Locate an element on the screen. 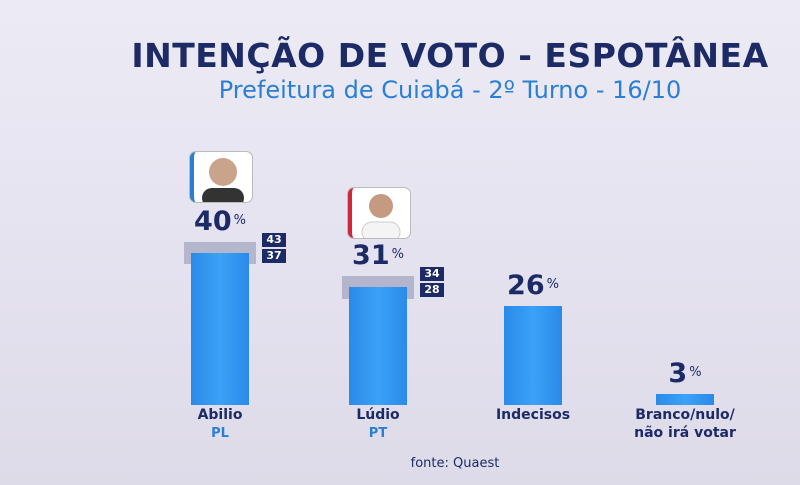 This screenshot has height=485, width=800. chart-subtitle: Prefeitura de Cuiabá - 2º Turno - 16/10 is located at coordinates (450, 90).